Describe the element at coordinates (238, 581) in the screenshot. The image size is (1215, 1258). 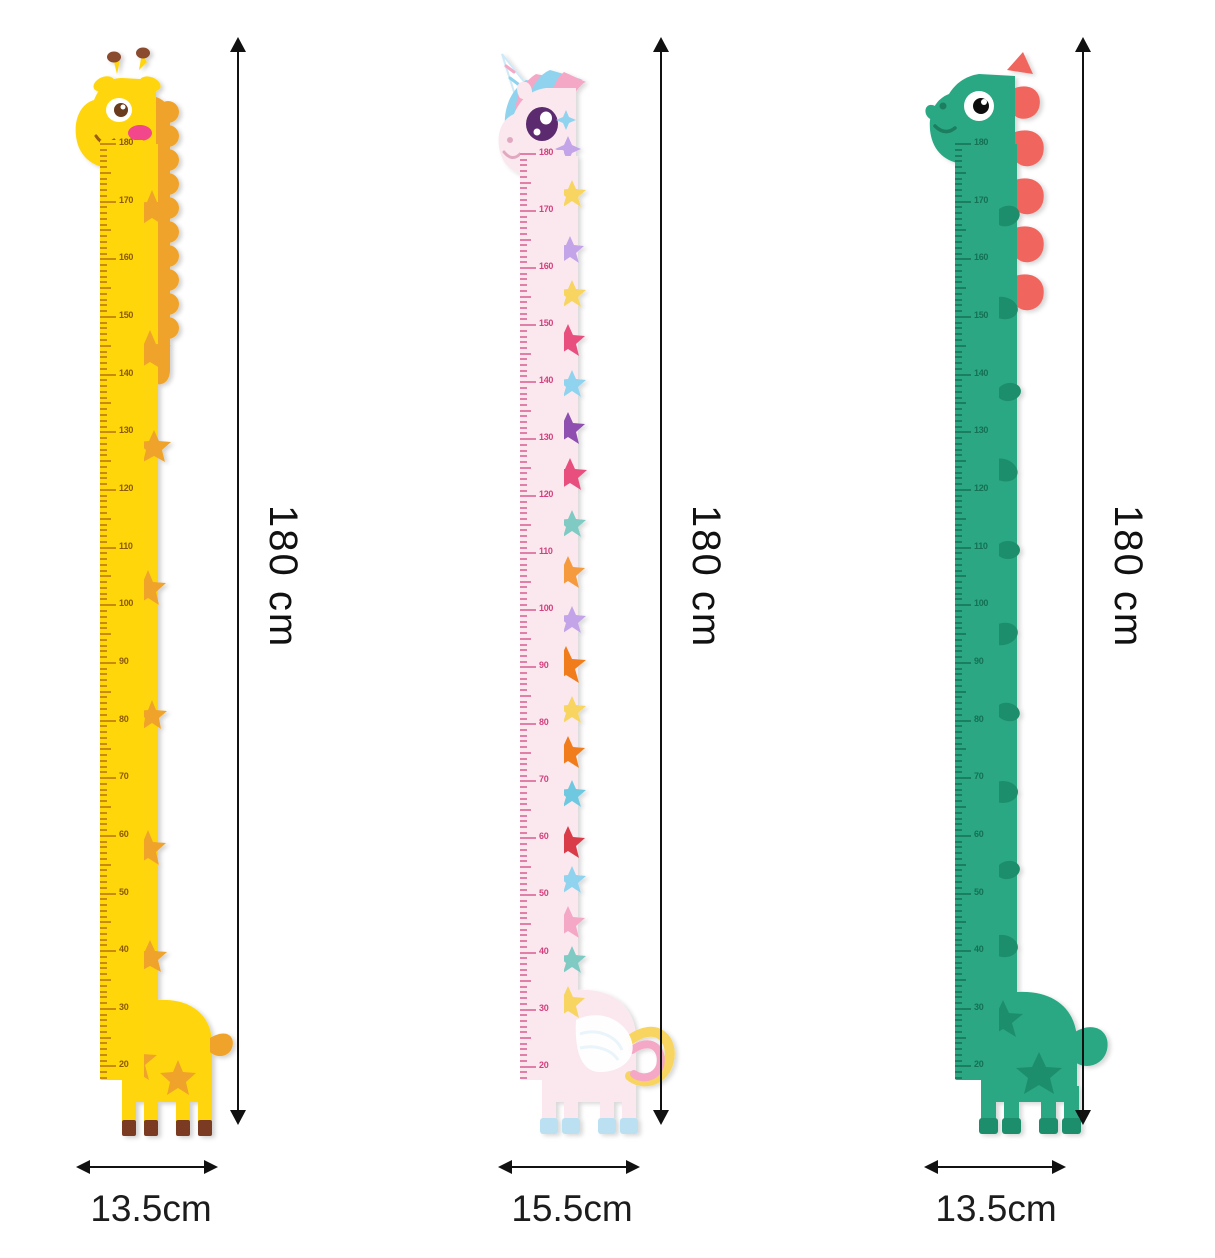
I see `giraffe-height-dimension-line` at that location.